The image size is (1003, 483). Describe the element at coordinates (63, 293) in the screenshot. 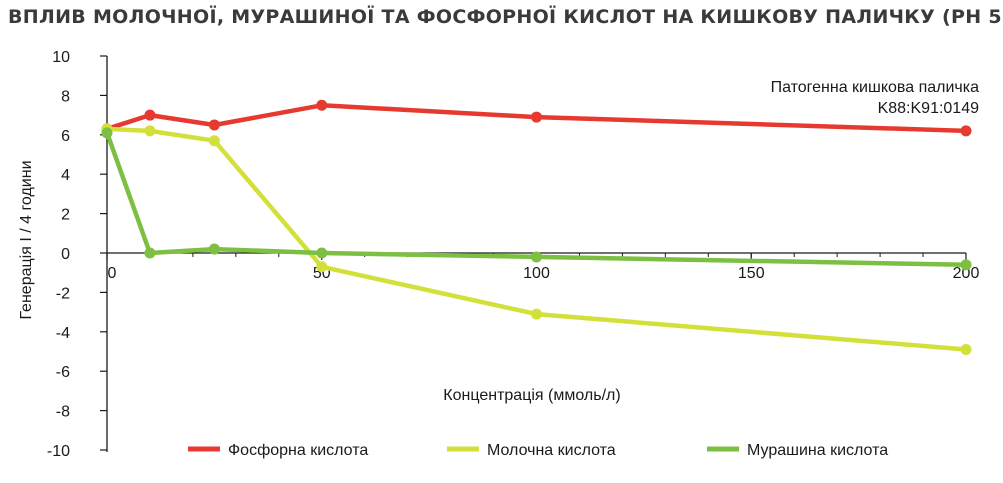

I see `y-tick-label: -2` at that location.